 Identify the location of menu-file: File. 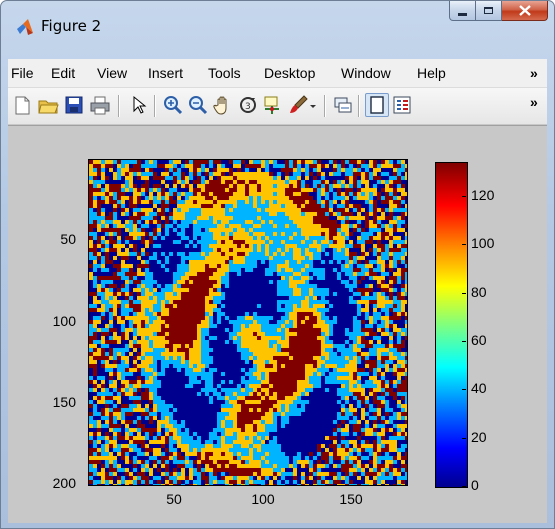
(22, 73).